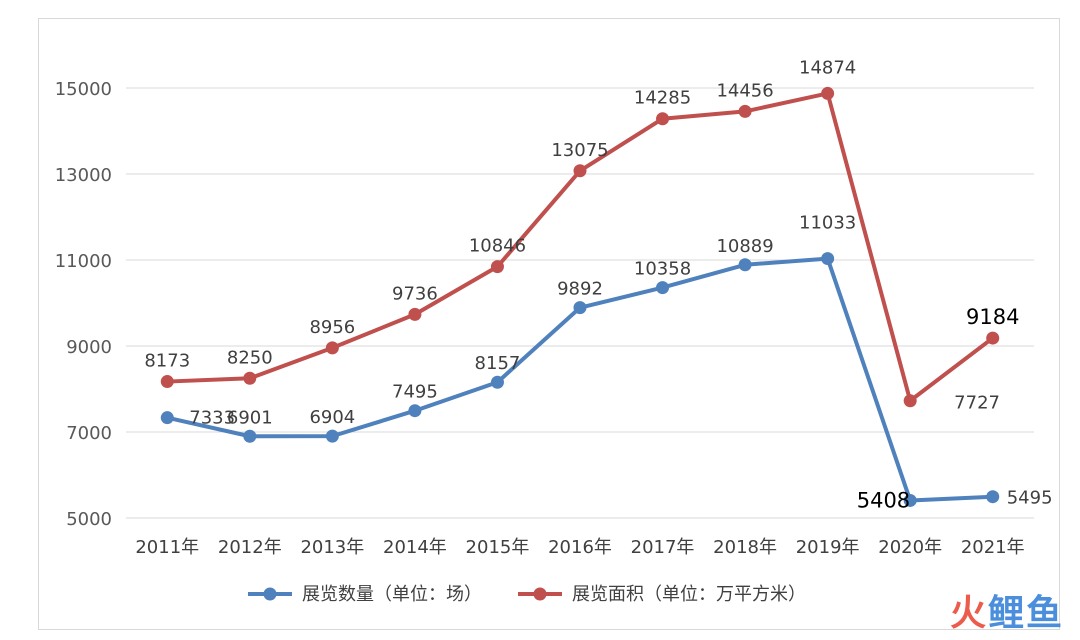 The height and width of the screenshot is (640, 1080). Describe the element at coordinates (83, 175) in the screenshot. I see `y-tick-label: 13000` at that location.